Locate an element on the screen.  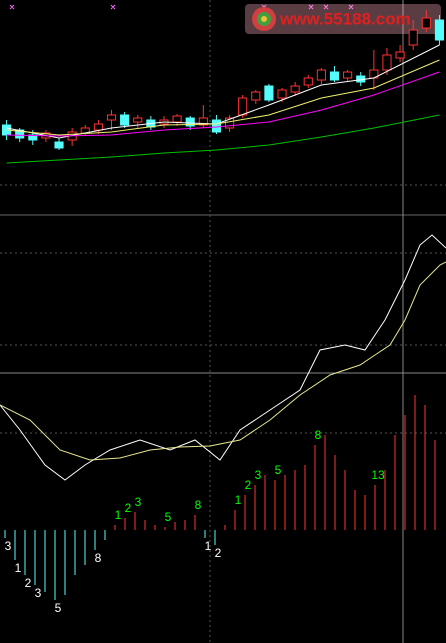
logo is located at coordinates (264, 19).